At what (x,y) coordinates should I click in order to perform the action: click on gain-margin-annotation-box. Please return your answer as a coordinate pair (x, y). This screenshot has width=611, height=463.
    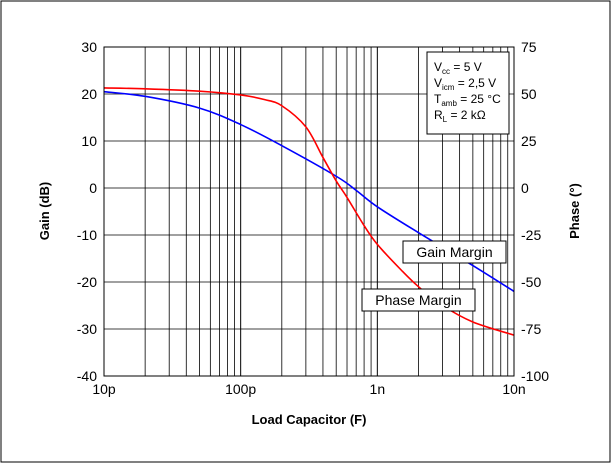
    Looking at the image, I should click on (454, 252).